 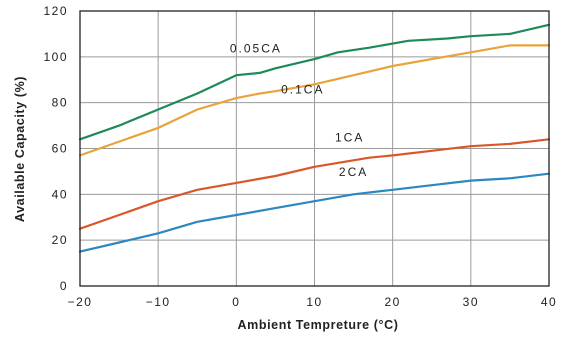 What do you see at coordinates (158, 302) in the screenshot?
I see `x-tick-label: −10` at bounding box center [158, 302].